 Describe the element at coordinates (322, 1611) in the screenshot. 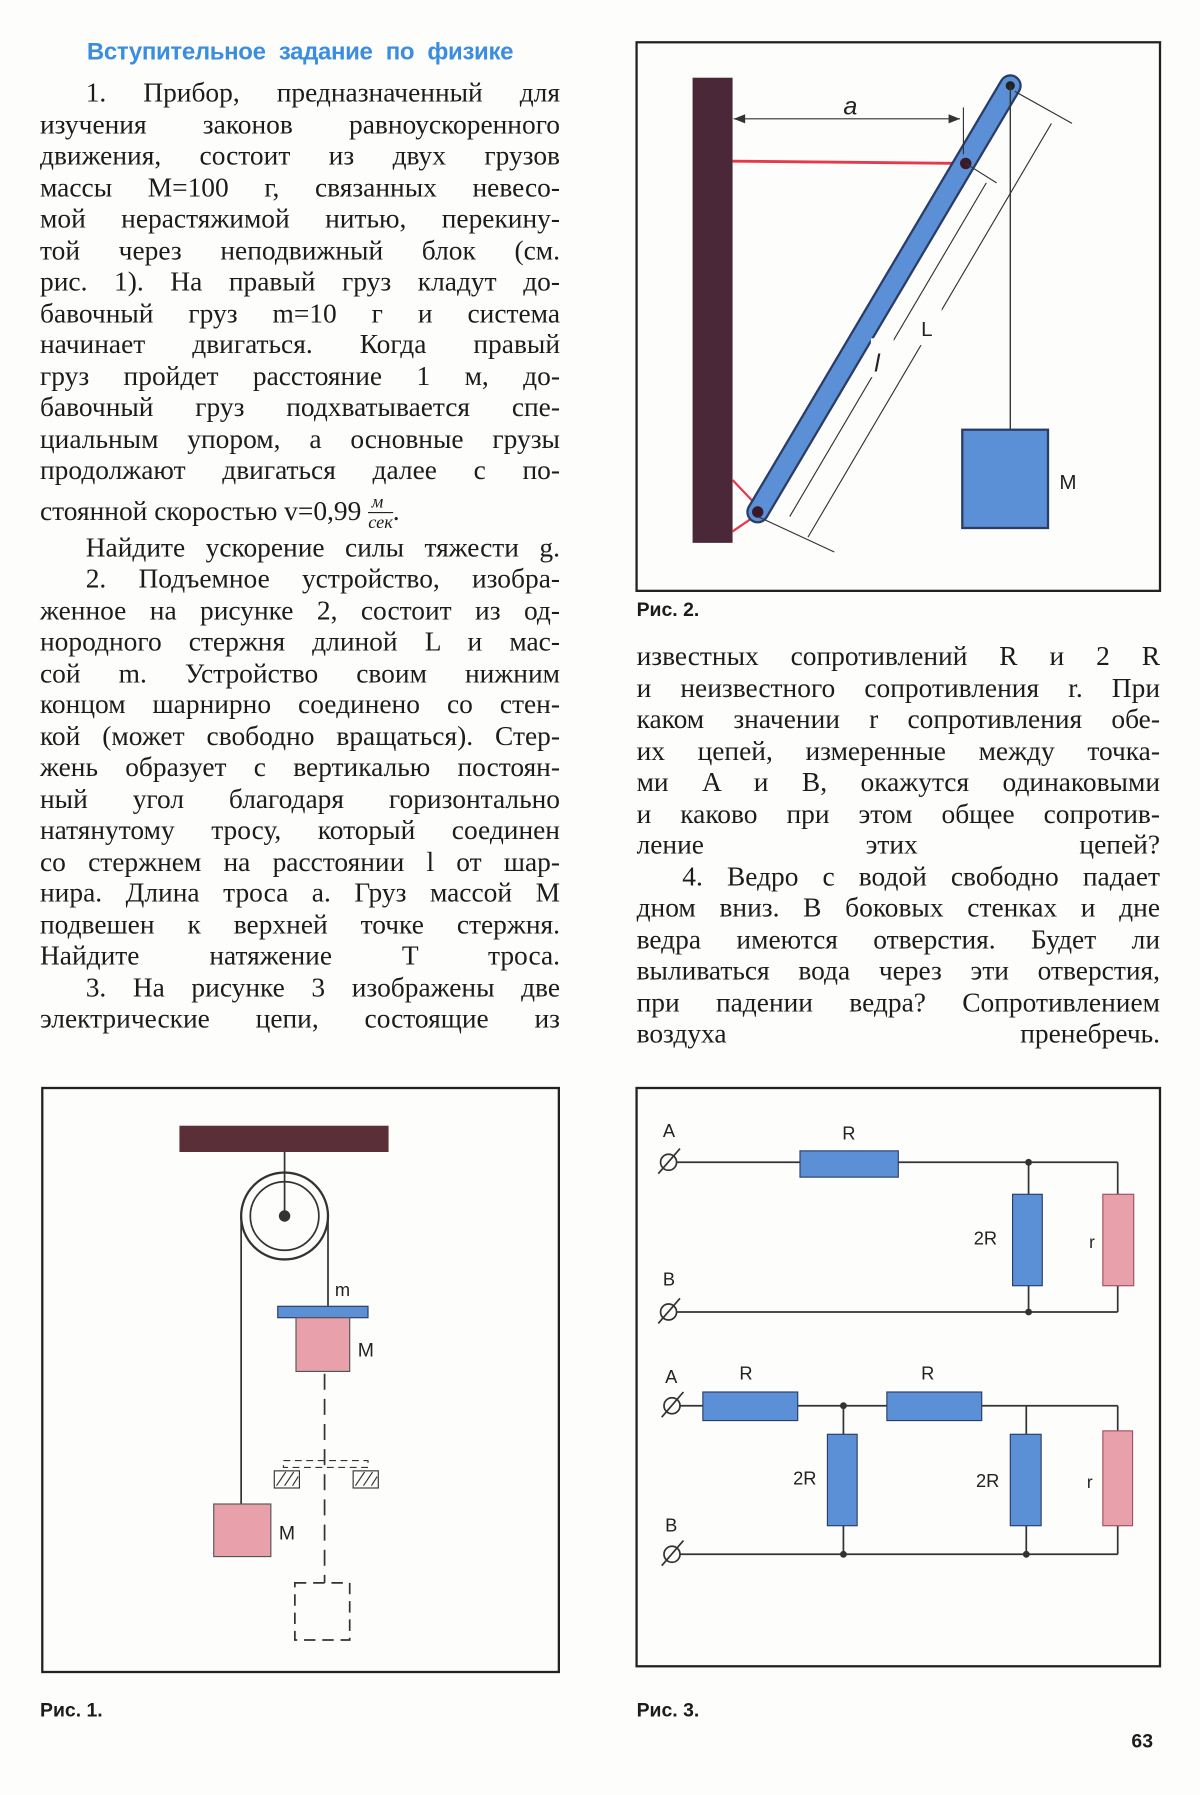

I see `final-position-dashed` at that location.